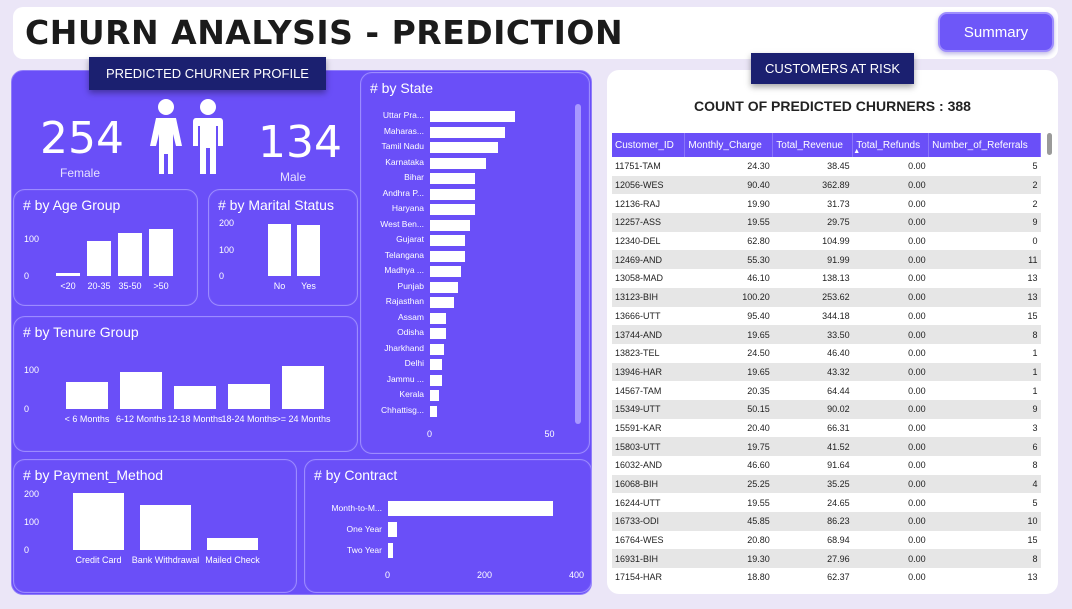 This screenshot has width=1072, height=609. What do you see at coordinates (207, 73) in the screenshot?
I see `profile-ribbon: PREDICTED CHURNER PROFILE` at bounding box center [207, 73].